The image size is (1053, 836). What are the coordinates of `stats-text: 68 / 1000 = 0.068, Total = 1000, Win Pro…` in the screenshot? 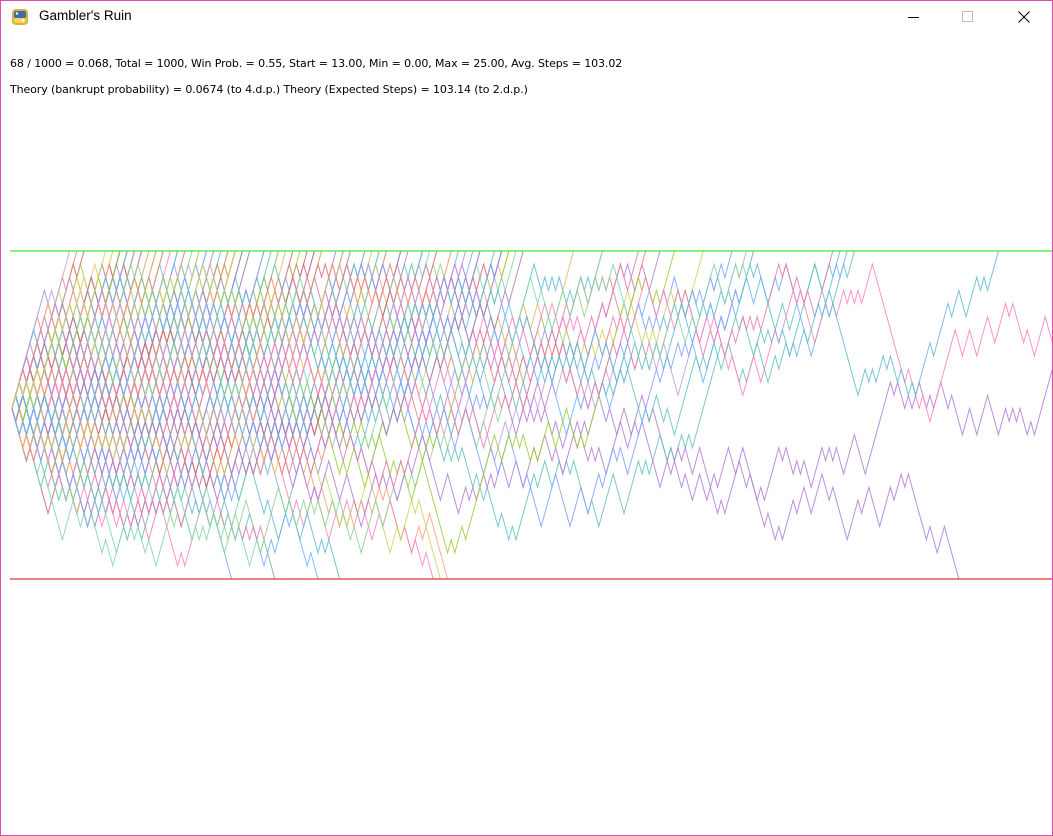 It's located at (316, 63).